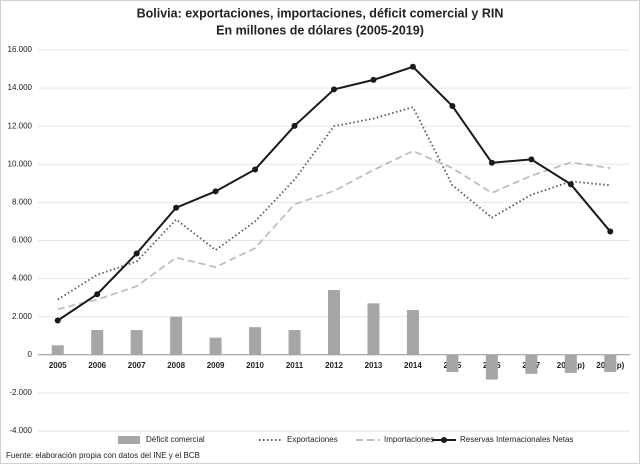 This screenshot has height=464, width=640. I want to click on y-tick-label: 16.000, so click(20, 49).